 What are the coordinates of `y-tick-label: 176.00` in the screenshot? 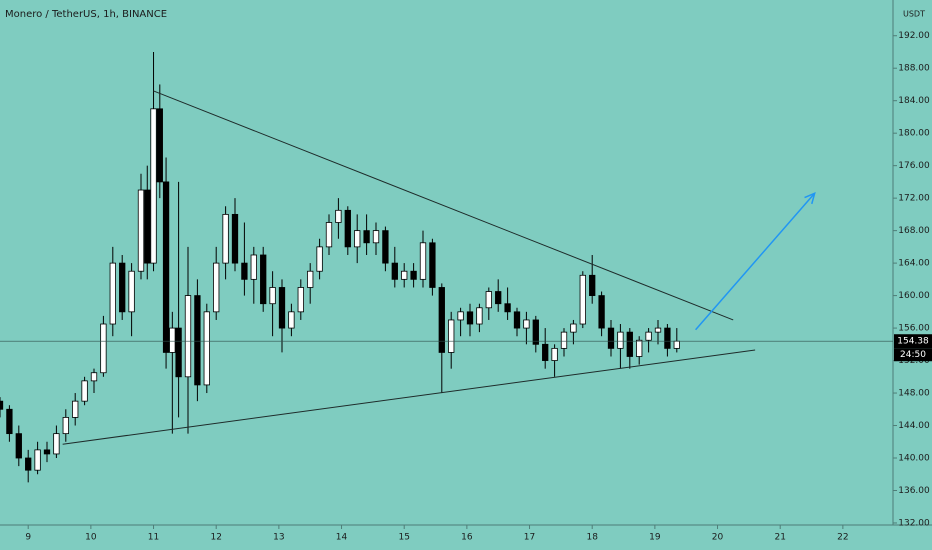 It's located at (914, 166).